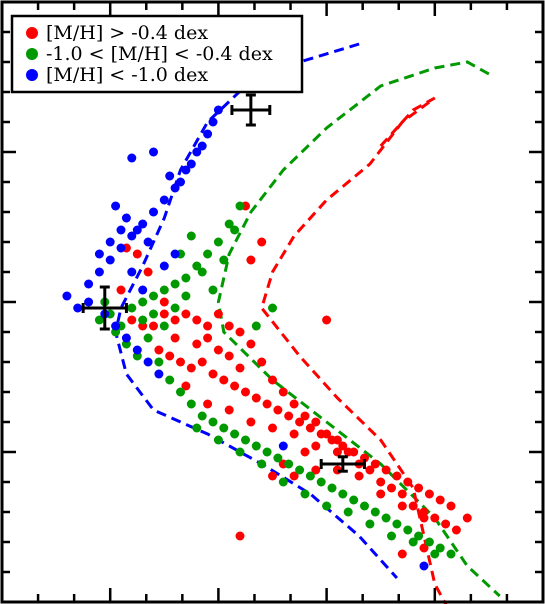 The image size is (545, 604). What do you see at coordinates (32, 33) in the screenshot?
I see `legend-marker-metal-rich` at bounding box center [32, 33].